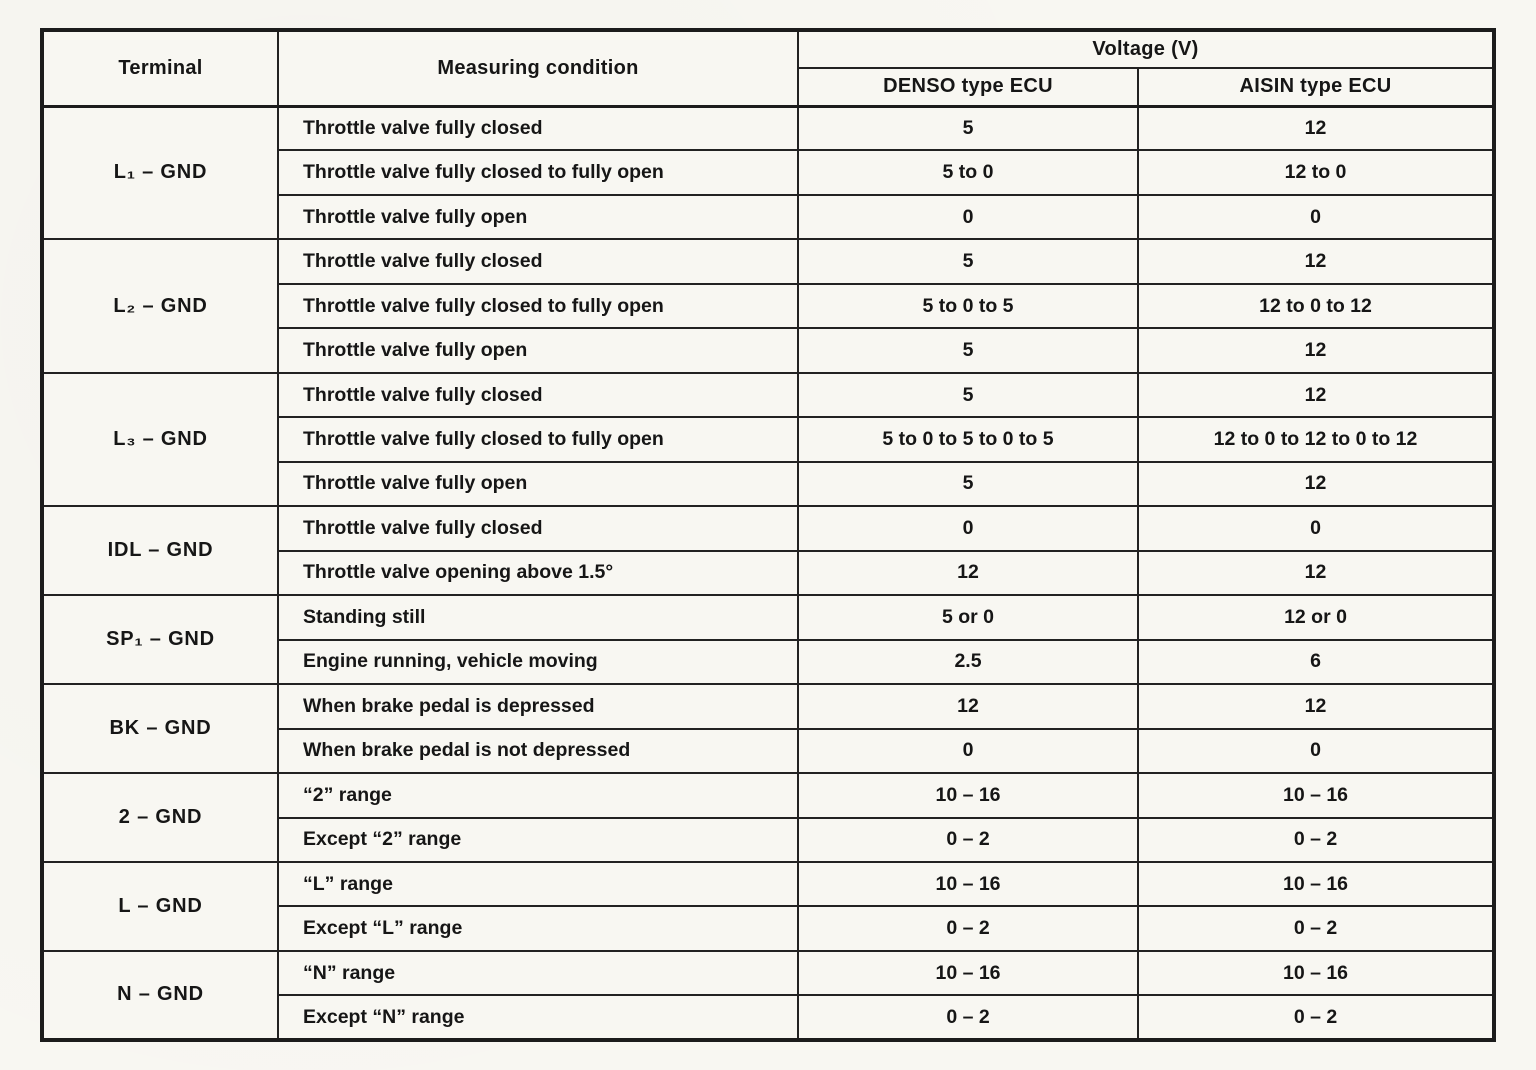 The height and width of the screenshot is (1070, 1536). What do you see at coordinates (1316, 87) in the screenshot?
I see `header-aisin-ecu: AISIN type ECU` at bounding box center [1316, 87].